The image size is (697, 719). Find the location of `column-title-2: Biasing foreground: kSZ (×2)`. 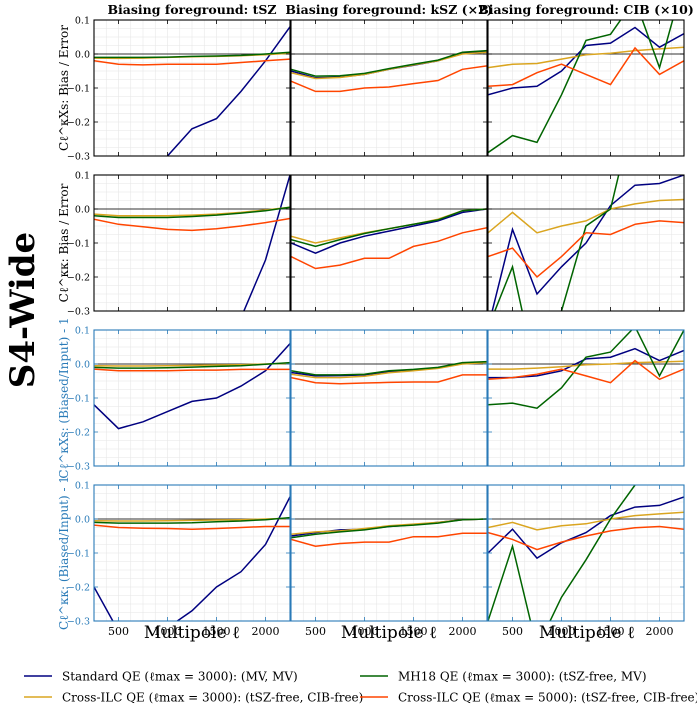

column-title-2: Biasing foreground: kSZ (×2) is located at coordinates (388, 9).